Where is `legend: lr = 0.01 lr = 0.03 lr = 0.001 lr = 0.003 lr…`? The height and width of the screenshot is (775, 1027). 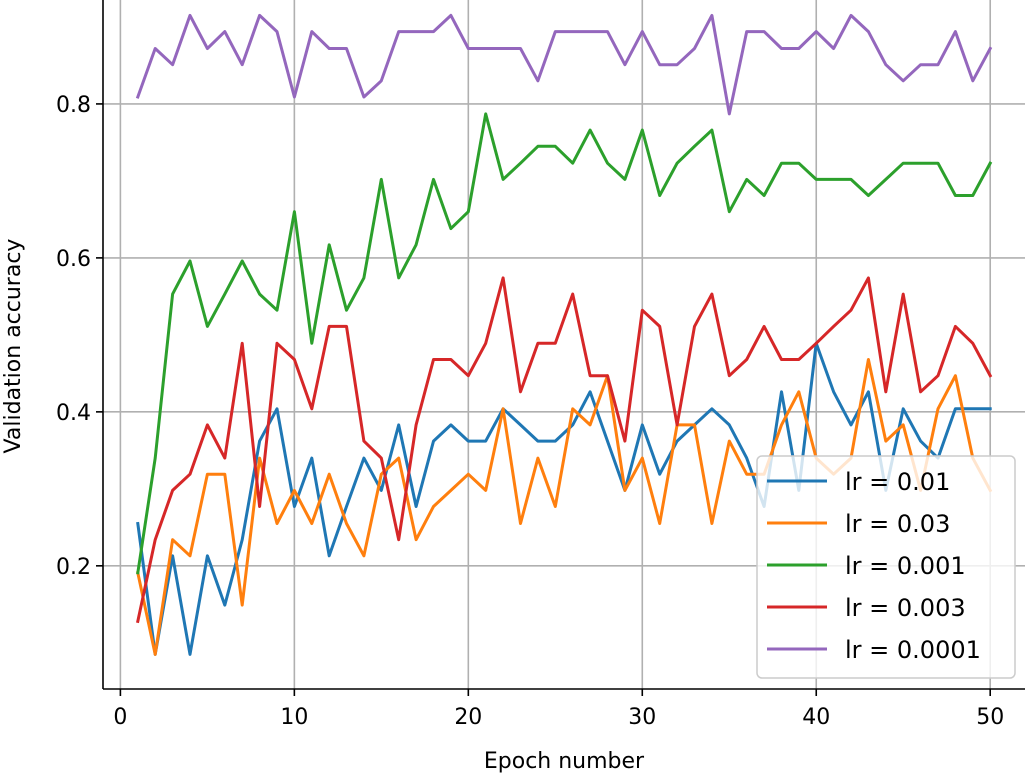
legend: lr = 0.01 lr = 0.03 lr = 0.001 lr = 0.003 lr… is located at coordinates (886, 567).